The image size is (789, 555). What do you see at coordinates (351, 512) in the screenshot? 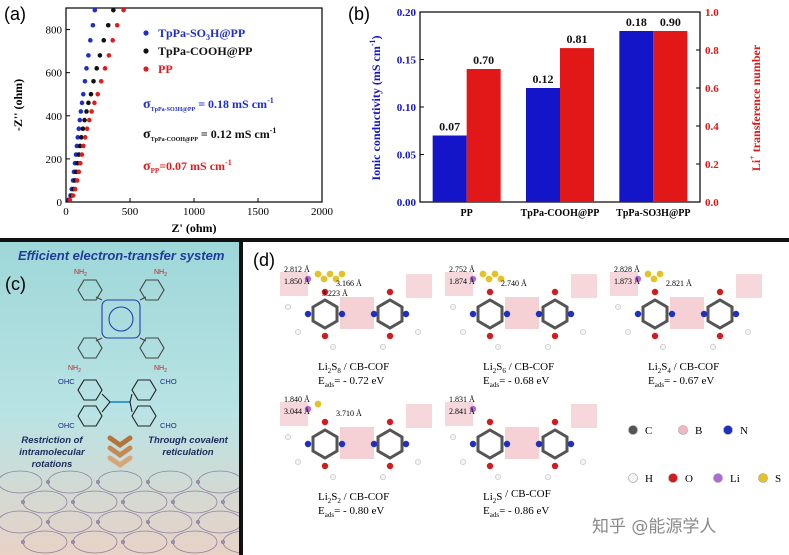
I see `adsorption-energy: Eads= - 0.80 eV` at bounding box center [351, 512].